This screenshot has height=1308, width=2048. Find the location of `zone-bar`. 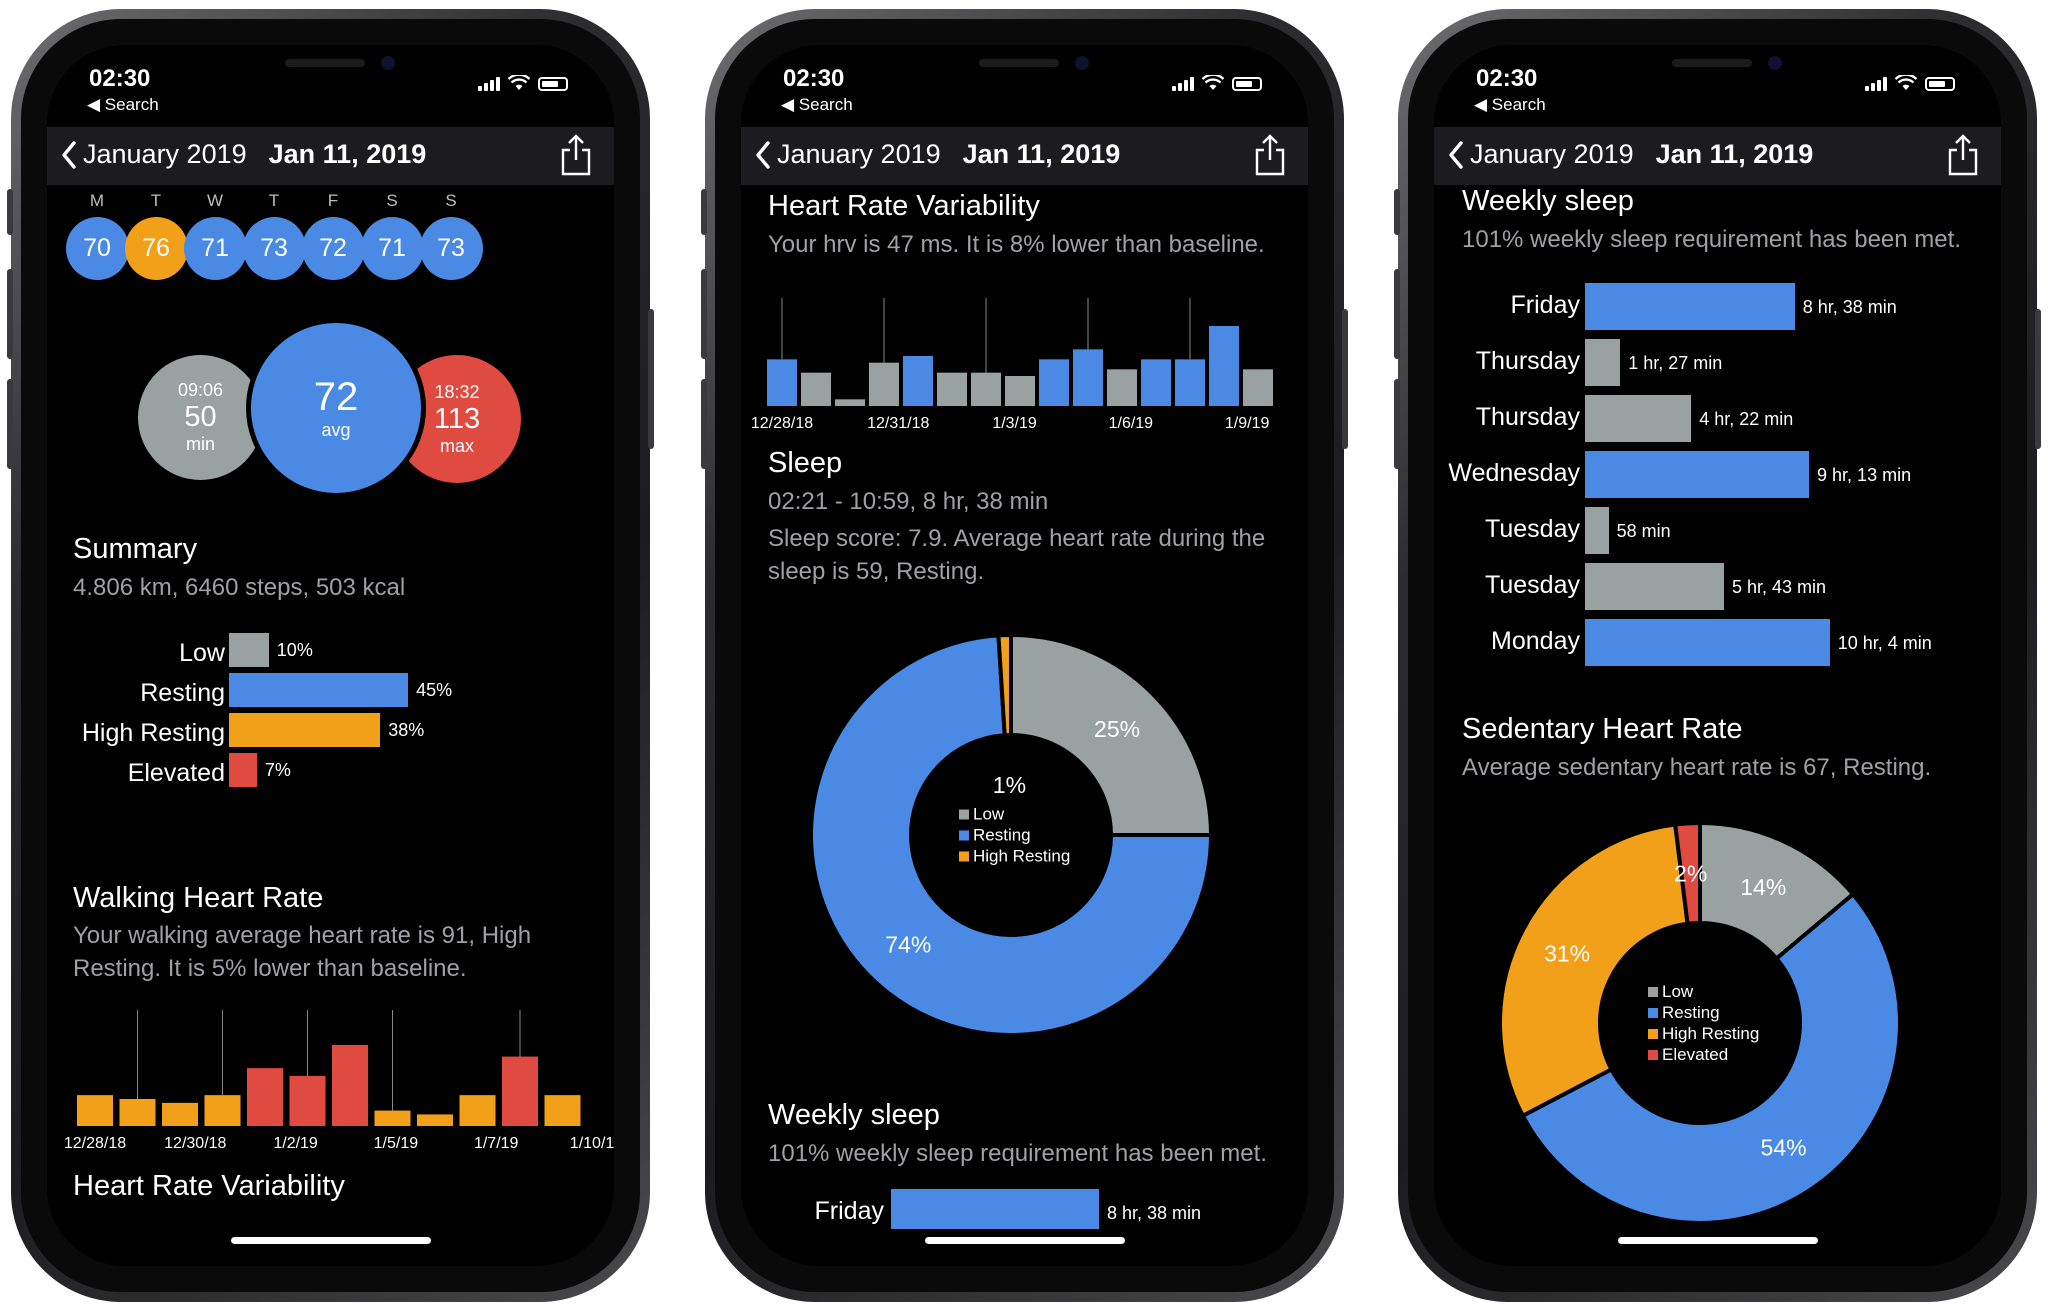

zone-bar is located at coordinates (305, 730).